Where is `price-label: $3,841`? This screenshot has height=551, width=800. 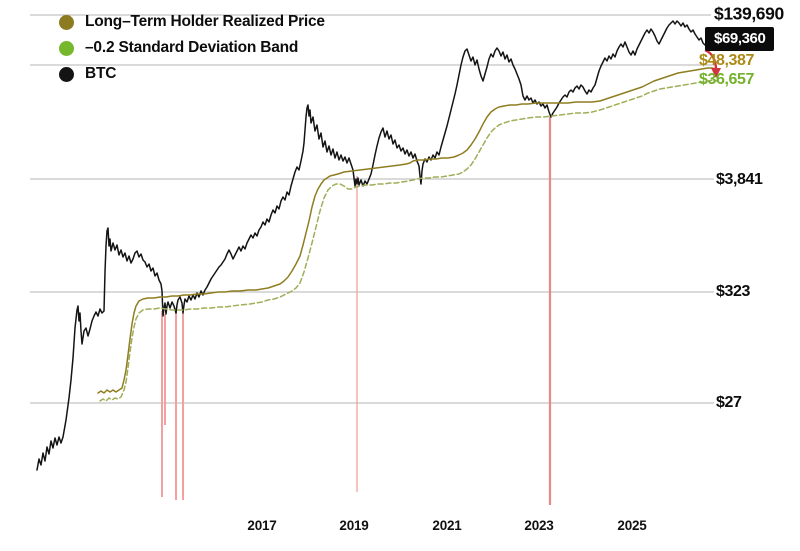 price-label: $3,841 is located at coordinates (739, 179).